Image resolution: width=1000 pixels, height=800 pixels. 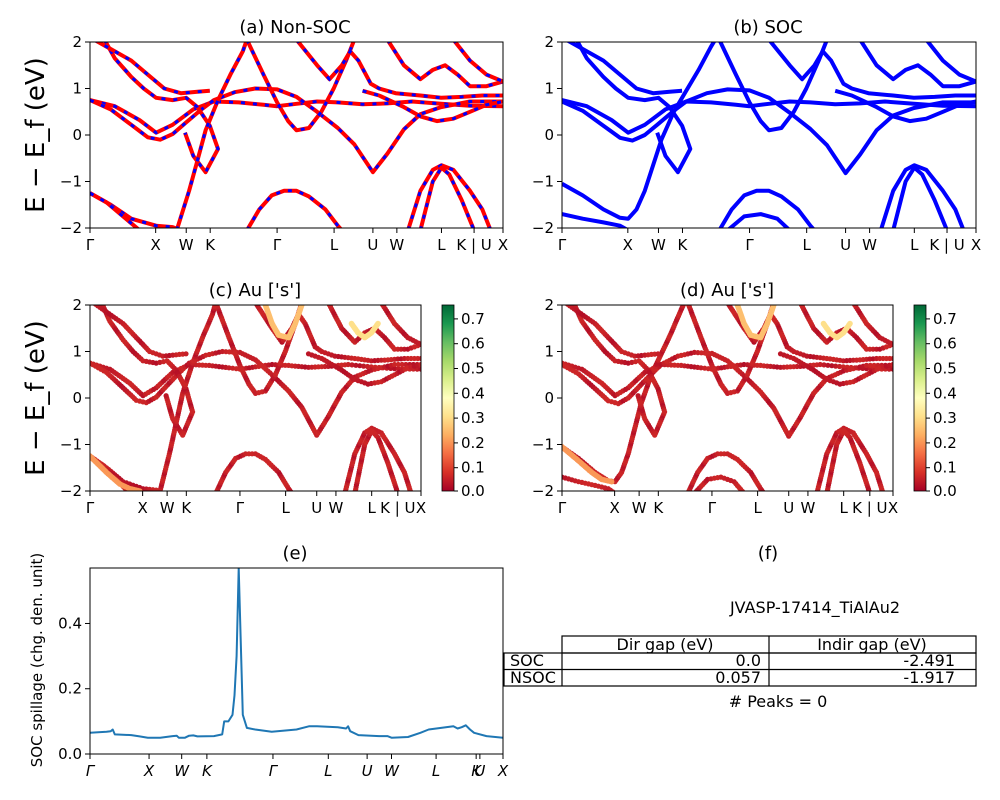 I want to click on panel-1-plot-area, so click(x=769, y=135).